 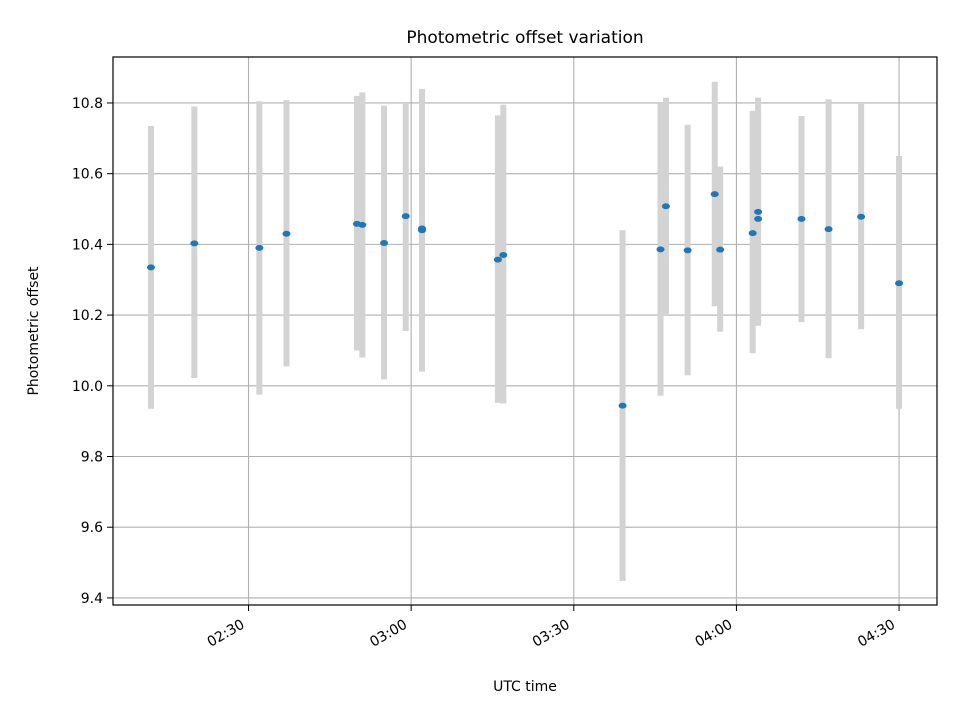 I want to click on x-axis-label: UTC time, so click(x=525, y=687).